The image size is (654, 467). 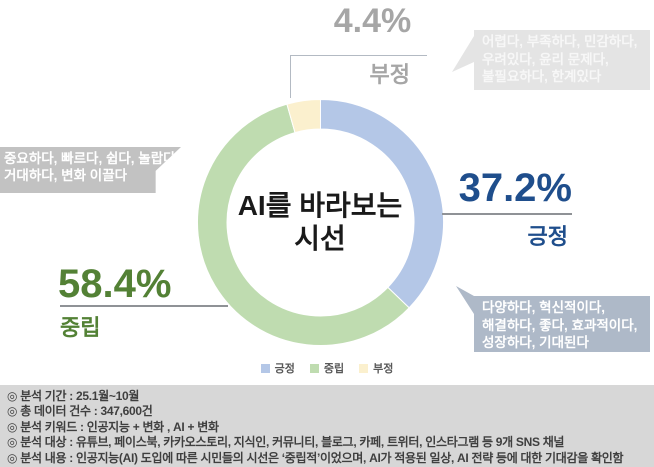 I want to click on analysis-keywords: ◎ 분석 키워드 : 인공지능 + 변화 , AI + 변화, so click(x=113, y=426).